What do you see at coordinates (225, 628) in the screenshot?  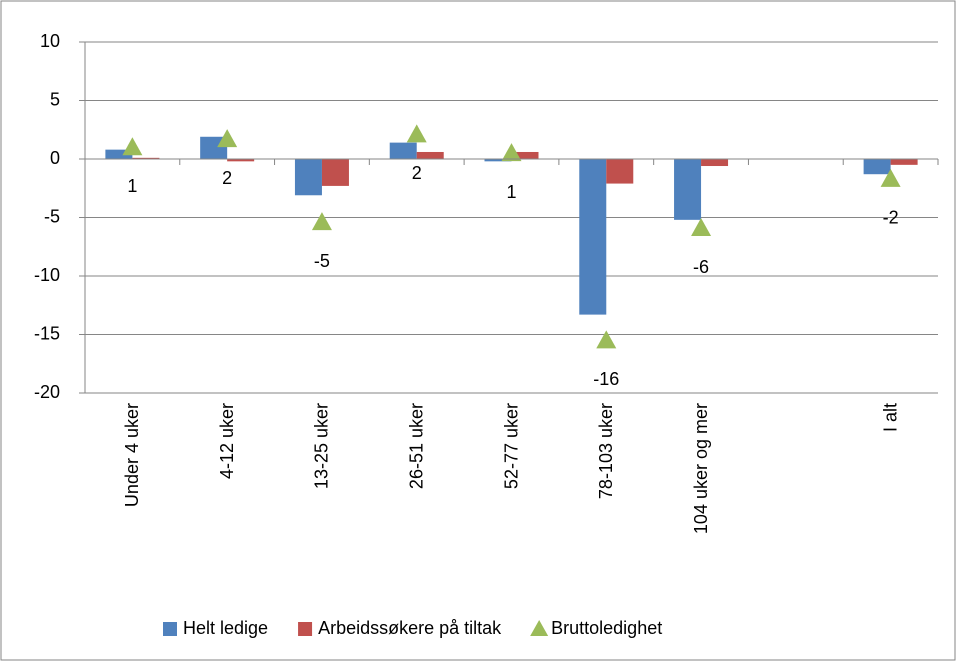 I see `legend-label: Helt ledige` at bounding box center [225, 628].